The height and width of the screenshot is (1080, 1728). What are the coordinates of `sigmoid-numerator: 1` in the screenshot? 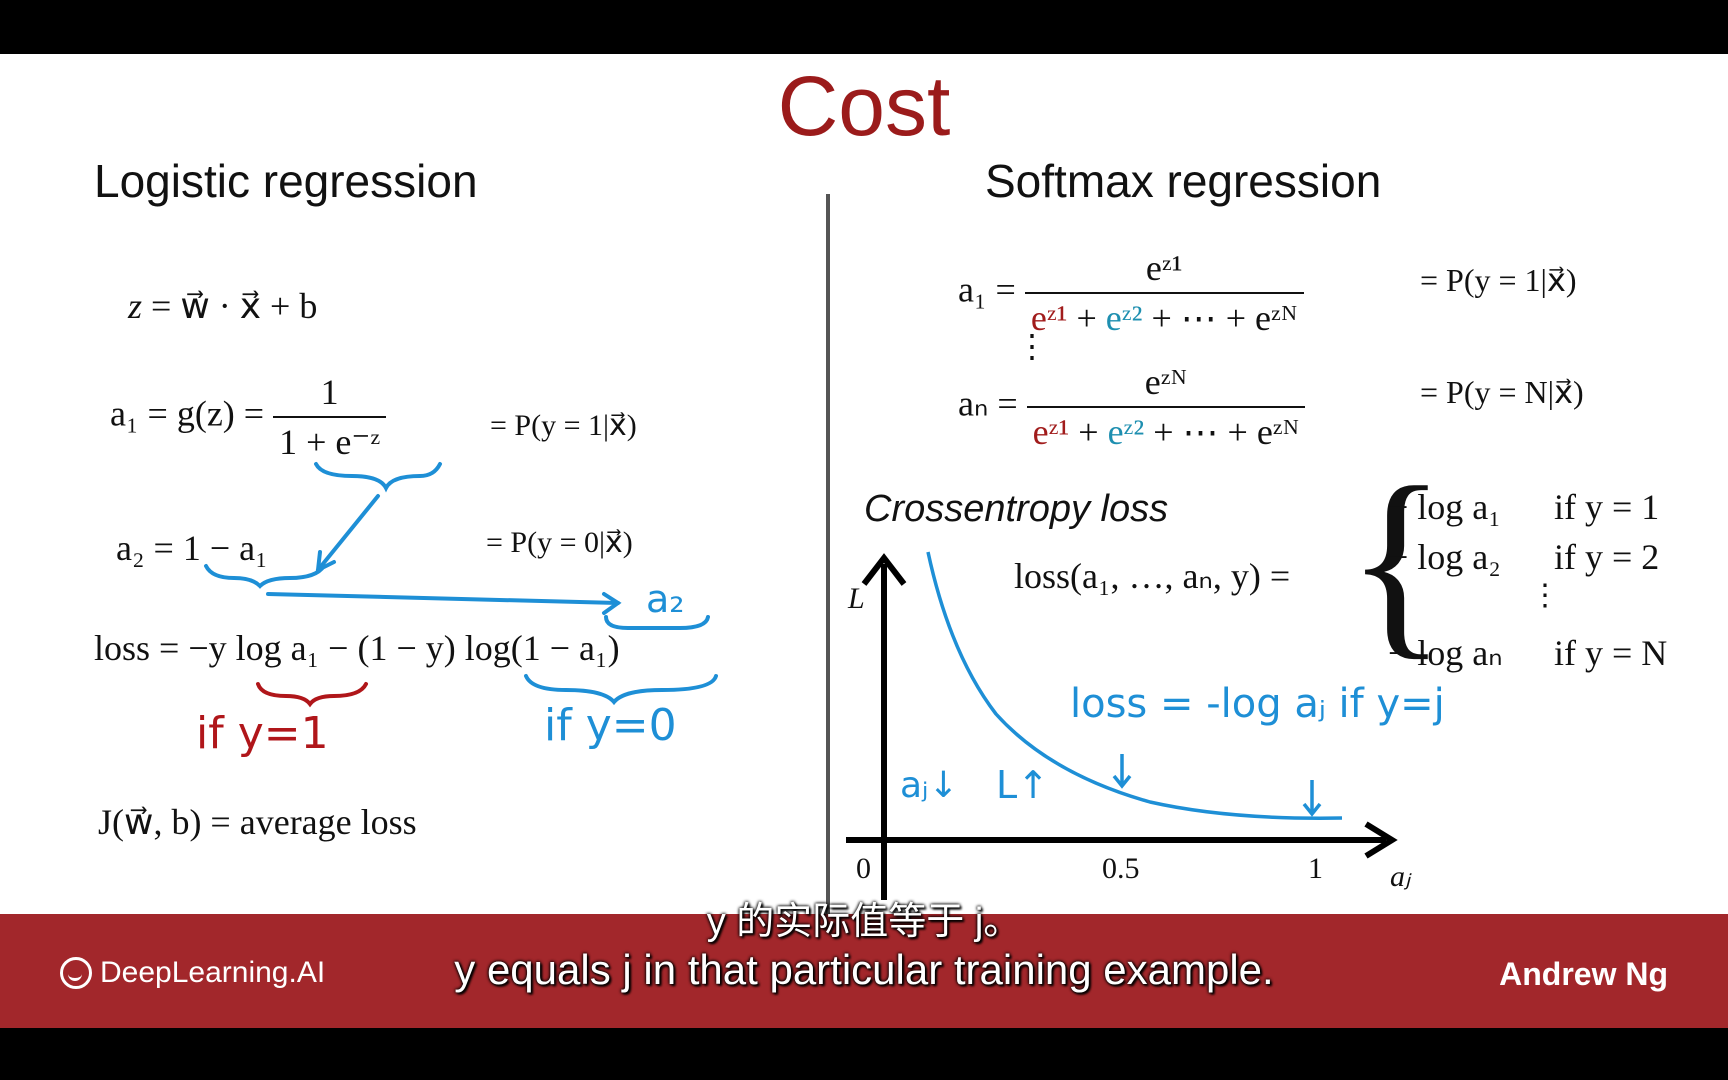 It's located at (330, 396).